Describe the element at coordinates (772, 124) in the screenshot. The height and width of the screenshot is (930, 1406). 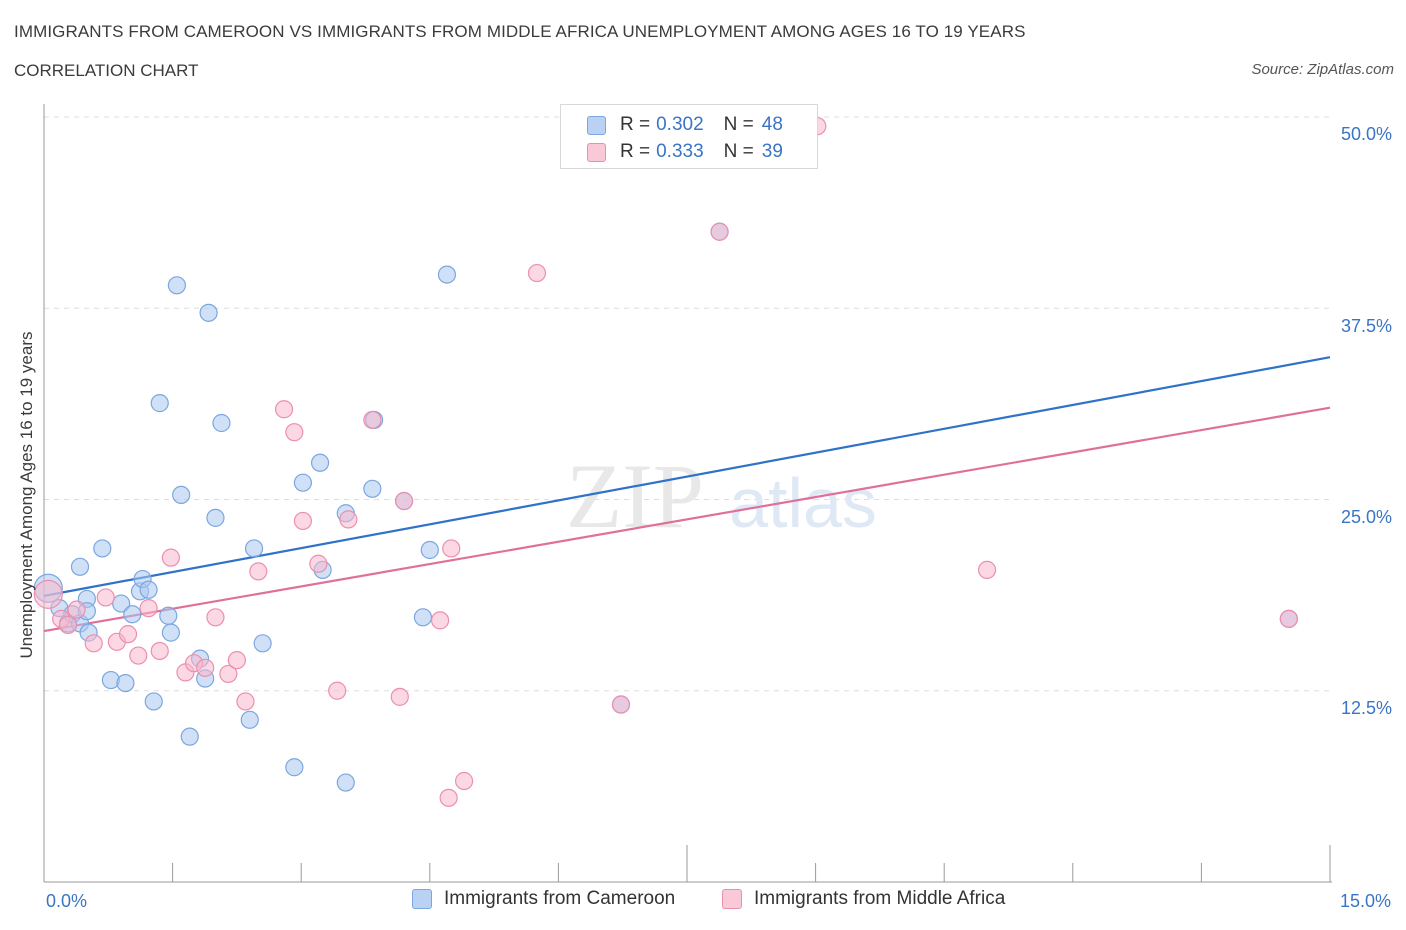
I see `legend-n-value: 48` at that location.